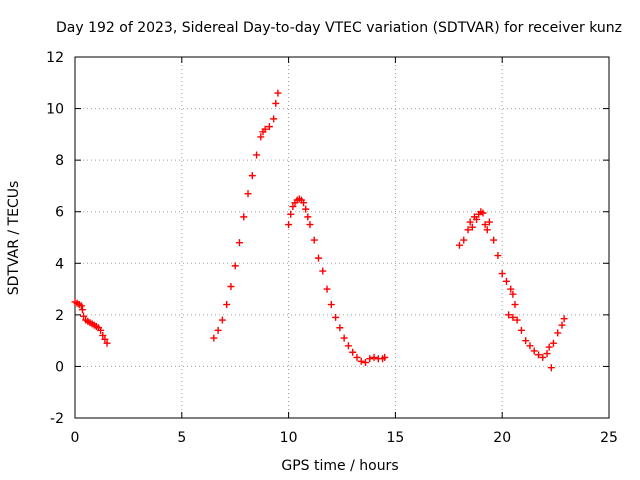  What do you see at coordinates (339, 466) in the screenshot?
I see `x-axis-label: GPS time / hours` at bounding box center [339, 466].